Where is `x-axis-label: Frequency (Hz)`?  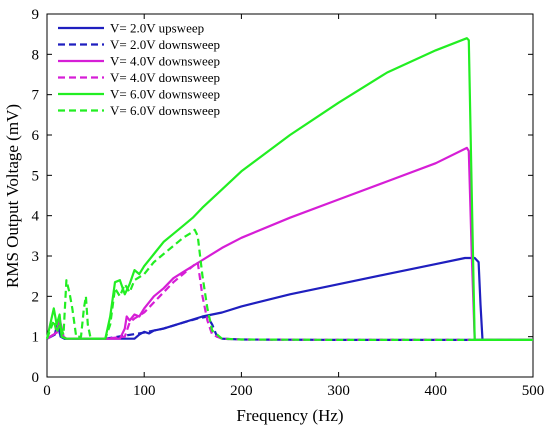
x-axis-label: Frequency (Hz) is located at coordinates (289, 415).